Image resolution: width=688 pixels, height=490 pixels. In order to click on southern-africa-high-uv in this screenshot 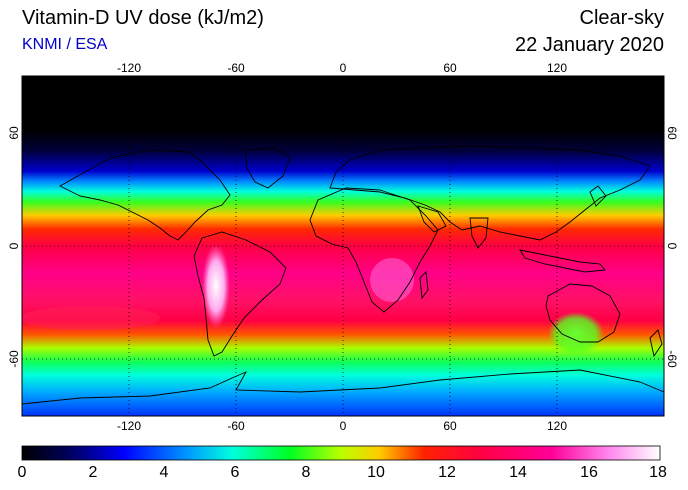, I will do `click(392, 280)`.